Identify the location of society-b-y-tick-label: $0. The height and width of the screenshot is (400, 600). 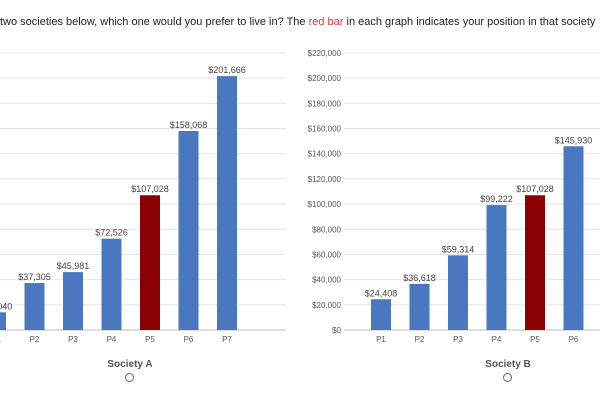
(336, 330).